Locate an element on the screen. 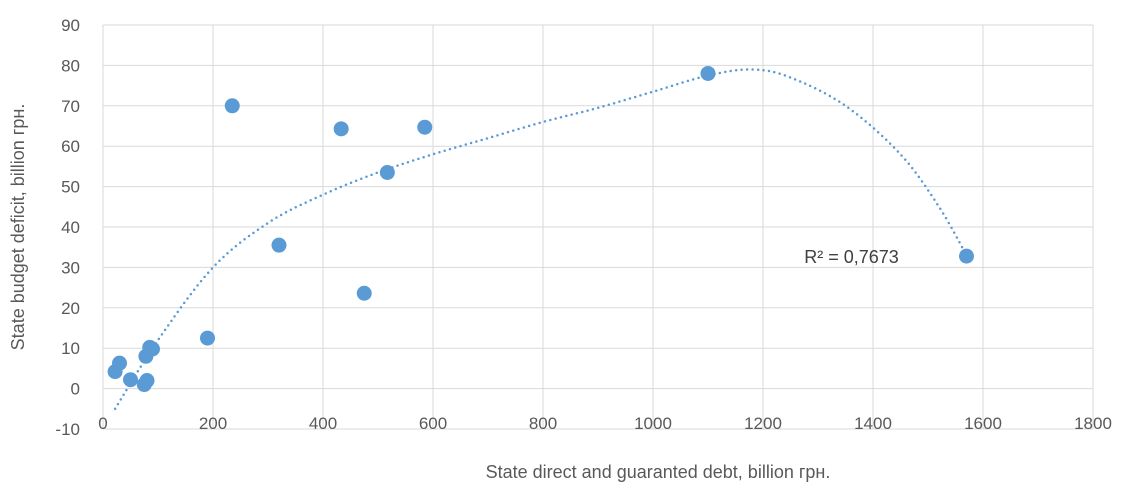 Image resolution: width=1126 pixels, height=485 pixels. x-tick-label: 1200 is located at coordinates (763, 423).